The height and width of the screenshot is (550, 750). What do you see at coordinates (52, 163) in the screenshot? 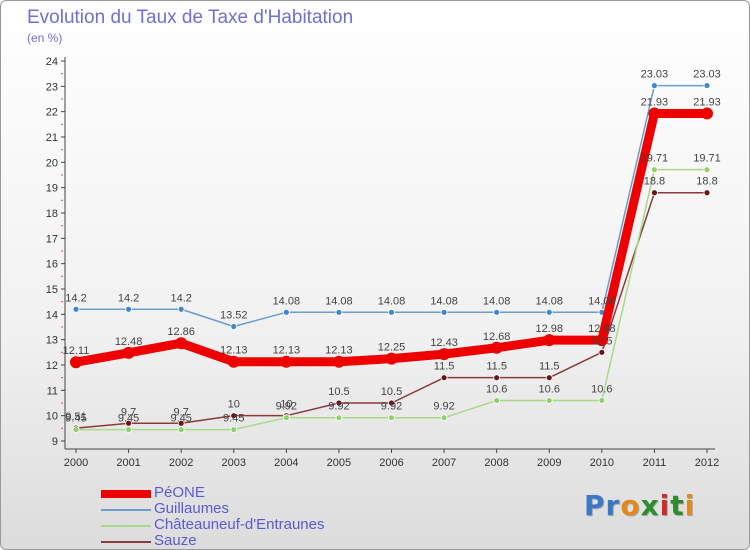
I see `y-tick-label: 20` at bounding box center [52, 163].